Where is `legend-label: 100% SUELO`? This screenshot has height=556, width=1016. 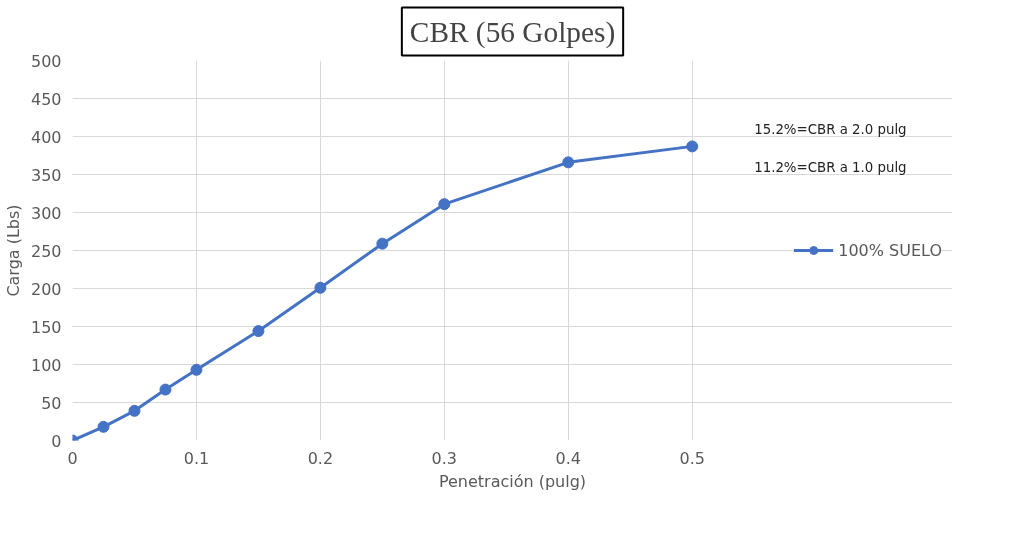 legend-label: 100% SUELO is located at coordinates (890, 250).